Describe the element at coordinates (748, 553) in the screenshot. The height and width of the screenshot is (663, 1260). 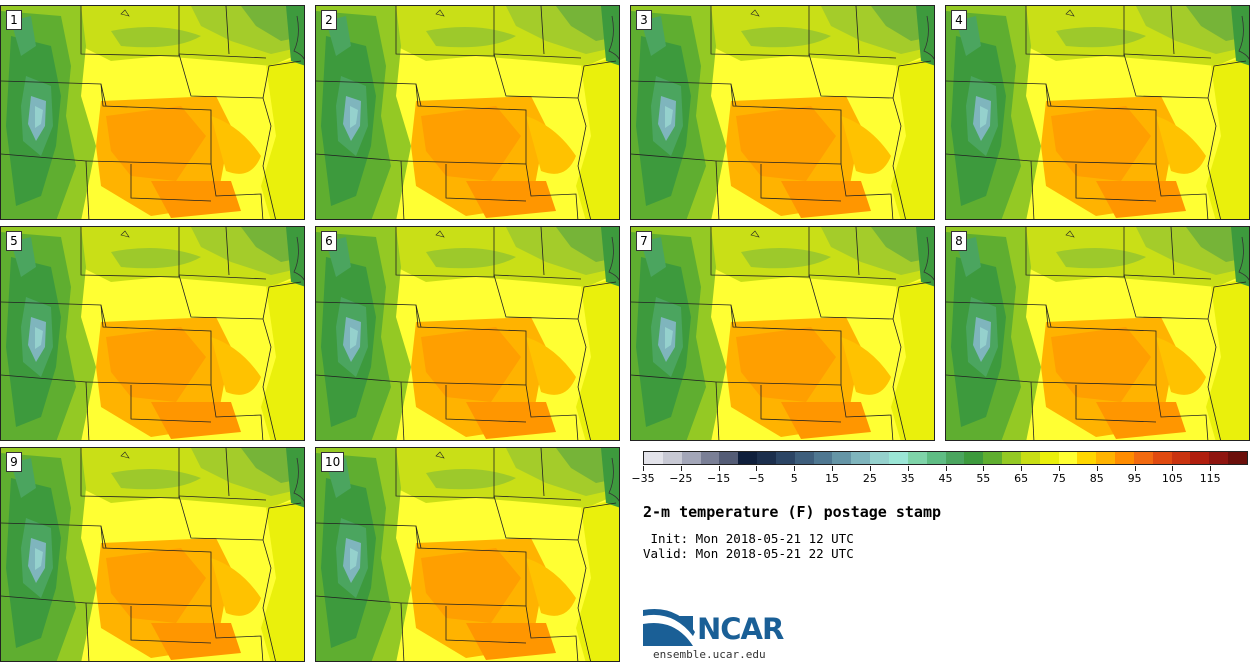
I see `valid-time: Valid: Mon 2018-05-21 22 UTC` at that location.